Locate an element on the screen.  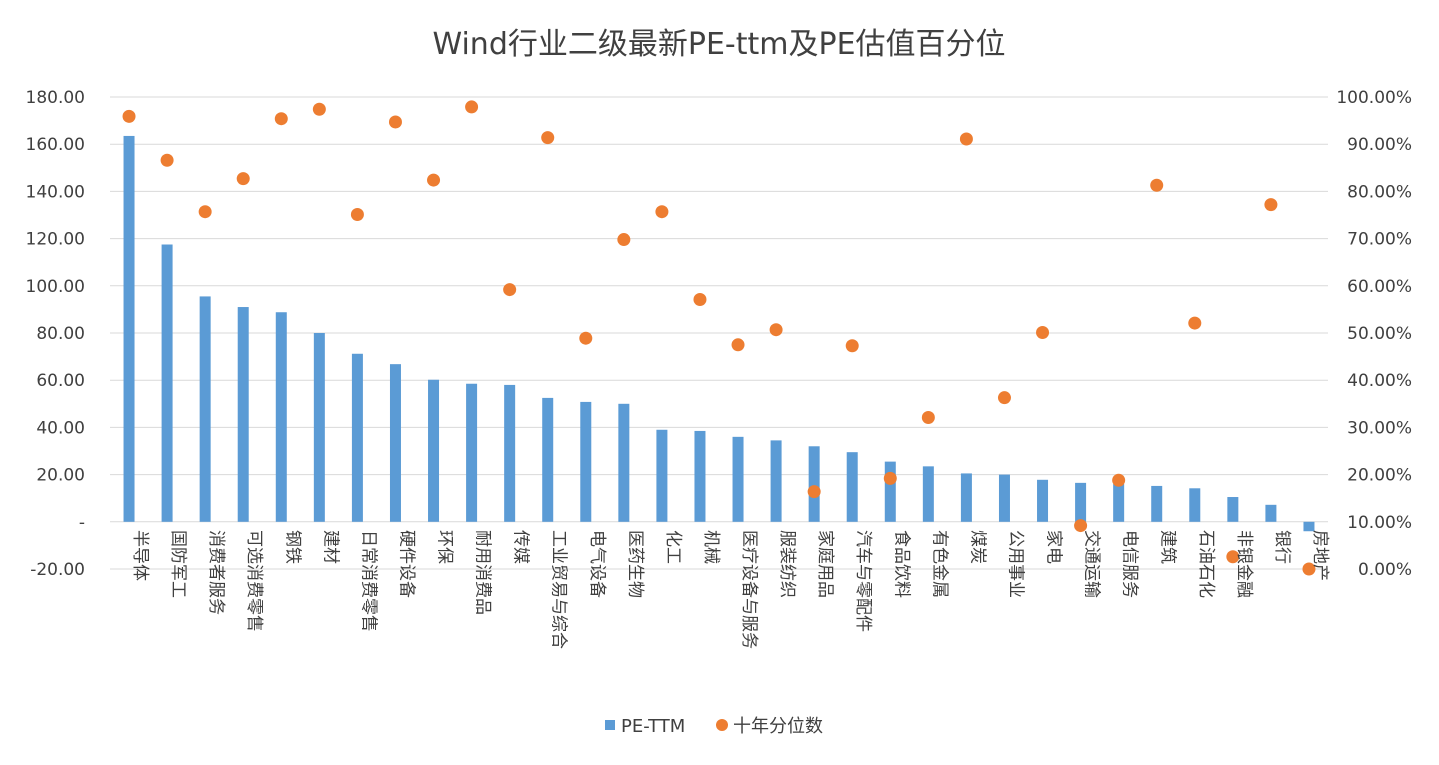
left-tick-label: 160.00 is located at coordinates (55, 145).